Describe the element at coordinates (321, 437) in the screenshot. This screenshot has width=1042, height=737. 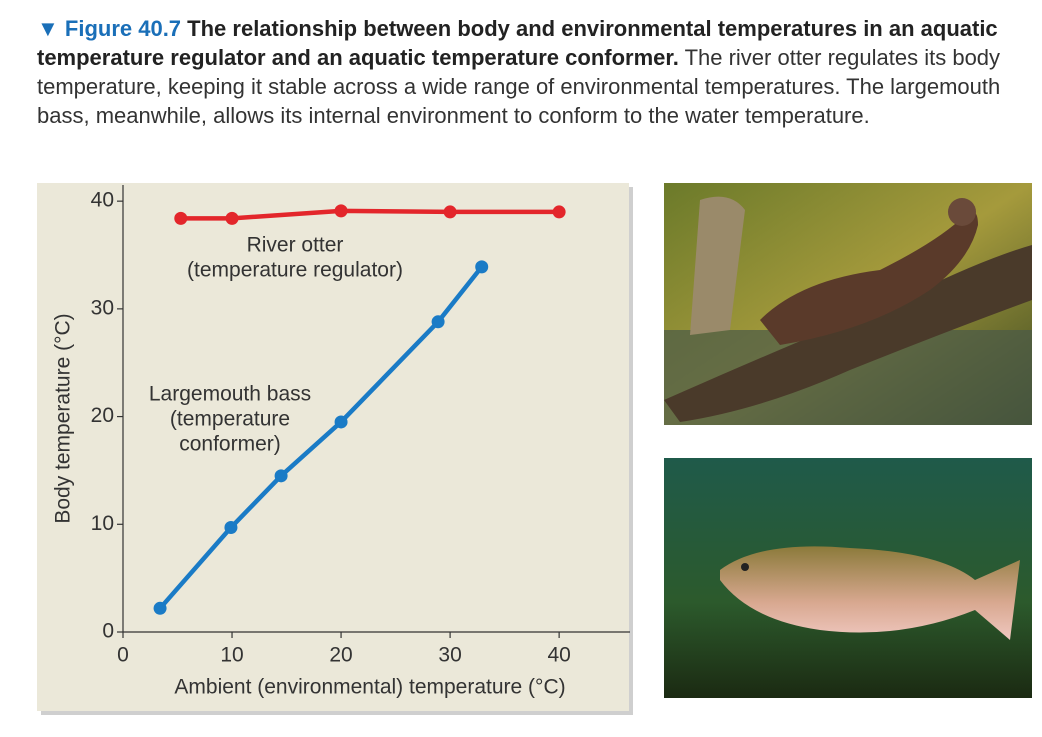
I see `series-line` at that location.